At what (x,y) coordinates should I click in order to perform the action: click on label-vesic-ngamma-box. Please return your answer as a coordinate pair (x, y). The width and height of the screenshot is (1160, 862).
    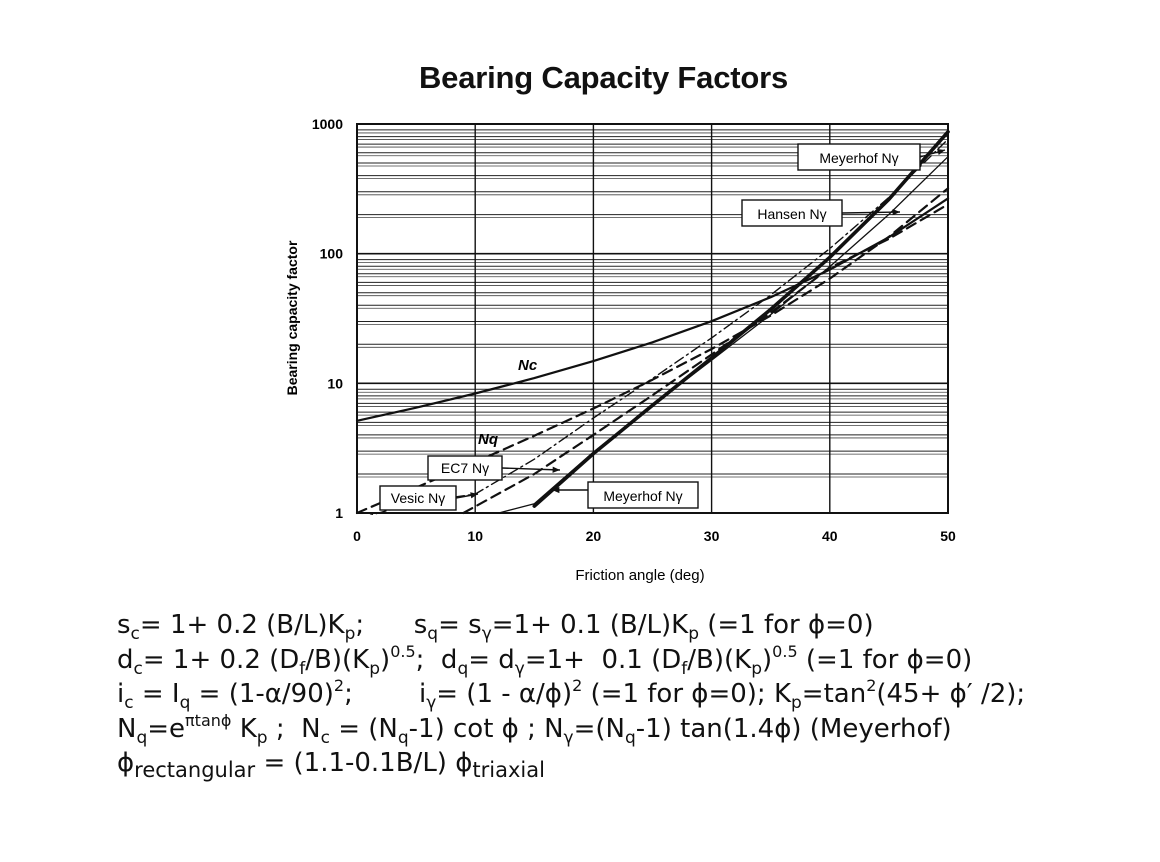
    Looking at the image, I should click on (418, 498).